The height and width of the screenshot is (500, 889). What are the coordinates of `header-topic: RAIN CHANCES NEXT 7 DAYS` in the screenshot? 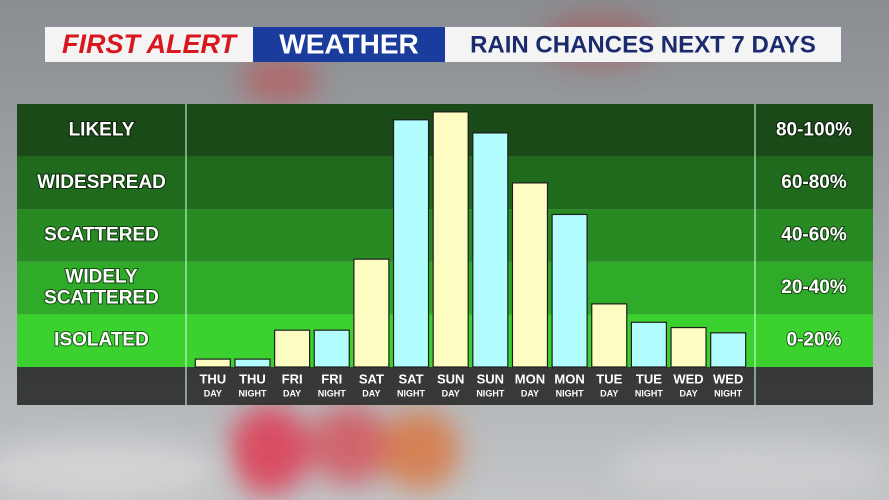 It's located at (643, 44).